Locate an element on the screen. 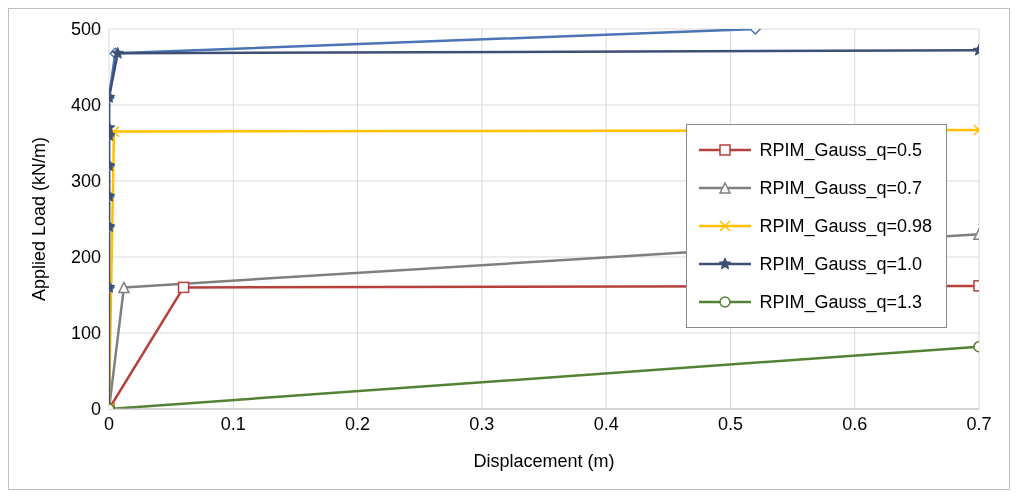 This screenshot has width=1022, height=498. x-tick-label: 0.7 is located at coordinates (979, 423).